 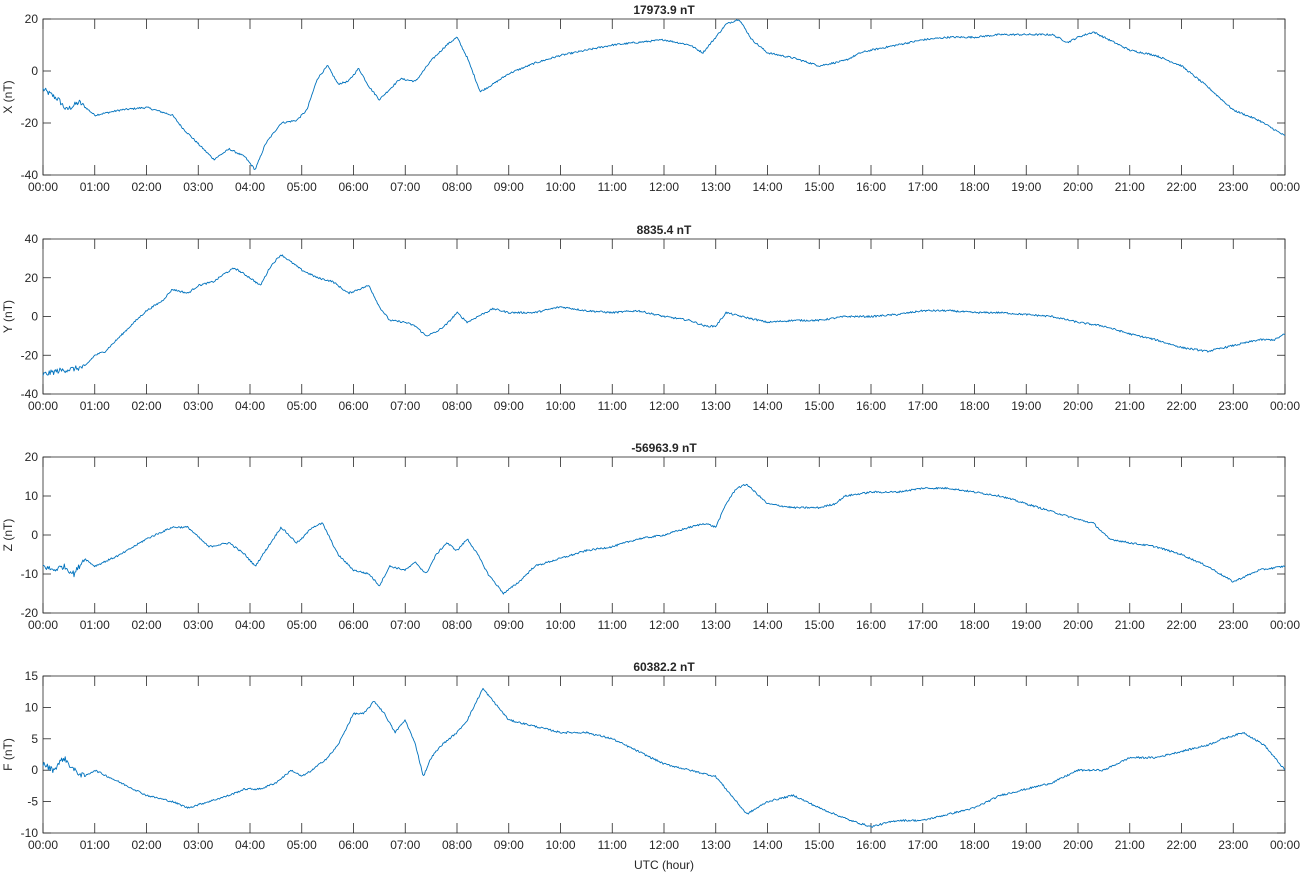 What do you see at coordinates (30, 175) in the screenshot?
I see `y-tick-label: -40` at bounding box center [30, 175].